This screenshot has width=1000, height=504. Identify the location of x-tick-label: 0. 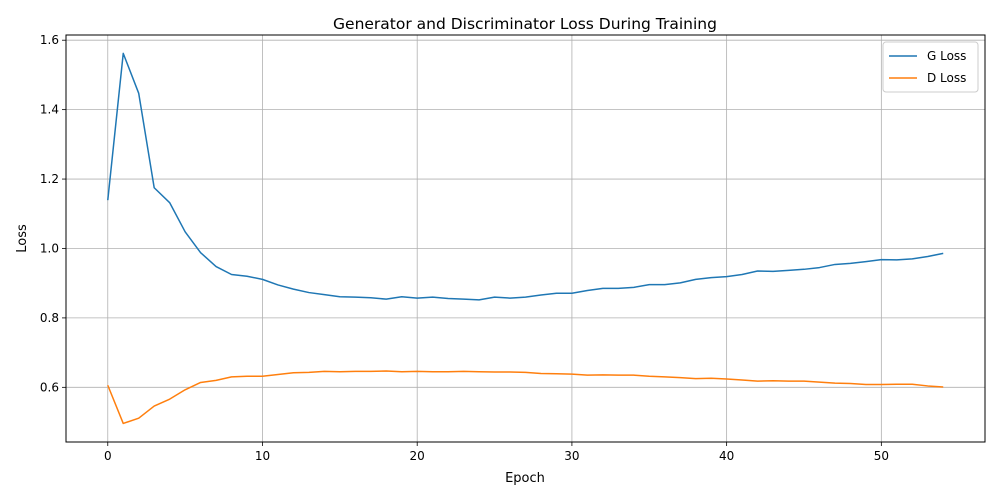
(108, 456).